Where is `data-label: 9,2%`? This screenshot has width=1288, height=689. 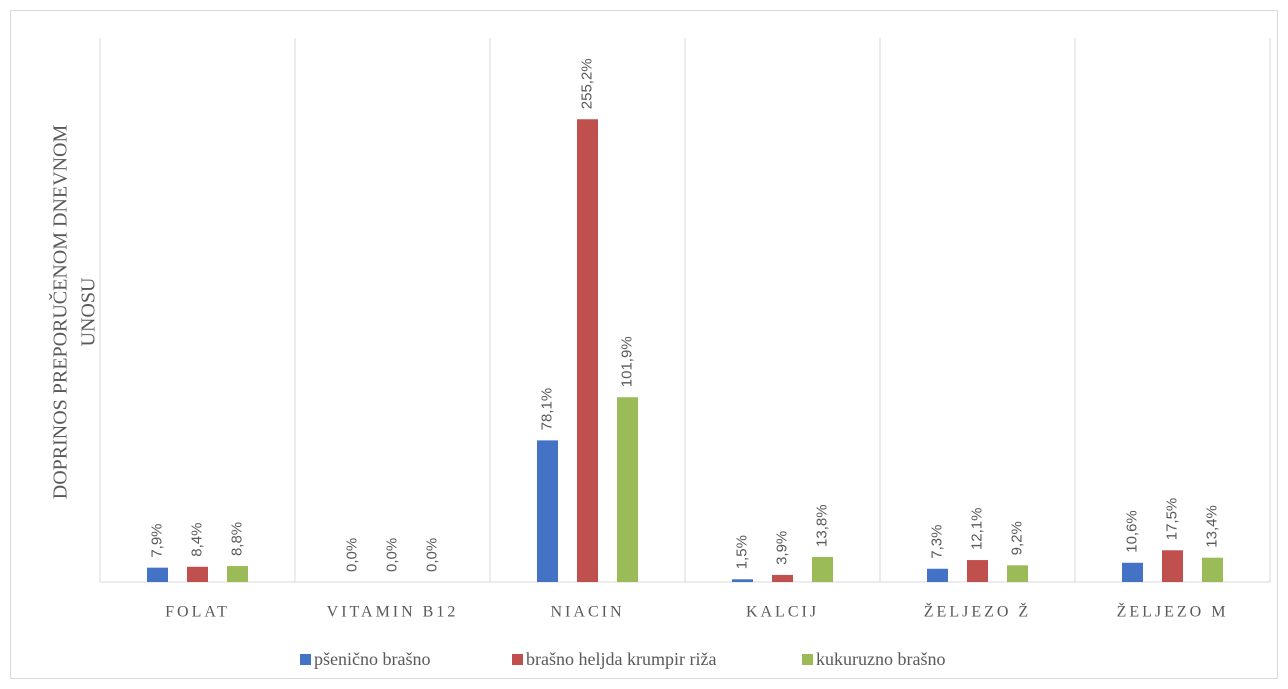
data-label: 9,2% is located at coordinates (1016, 538).